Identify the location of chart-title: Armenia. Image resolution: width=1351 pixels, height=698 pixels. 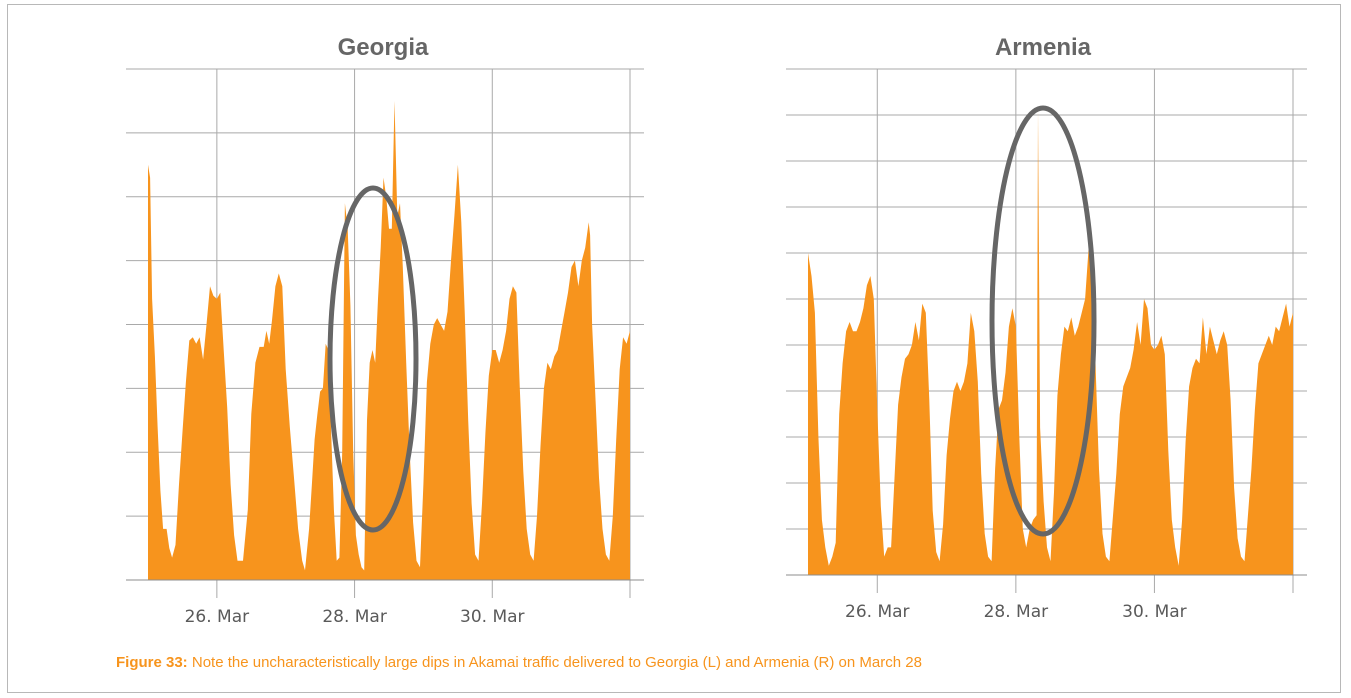
(1043, 47).